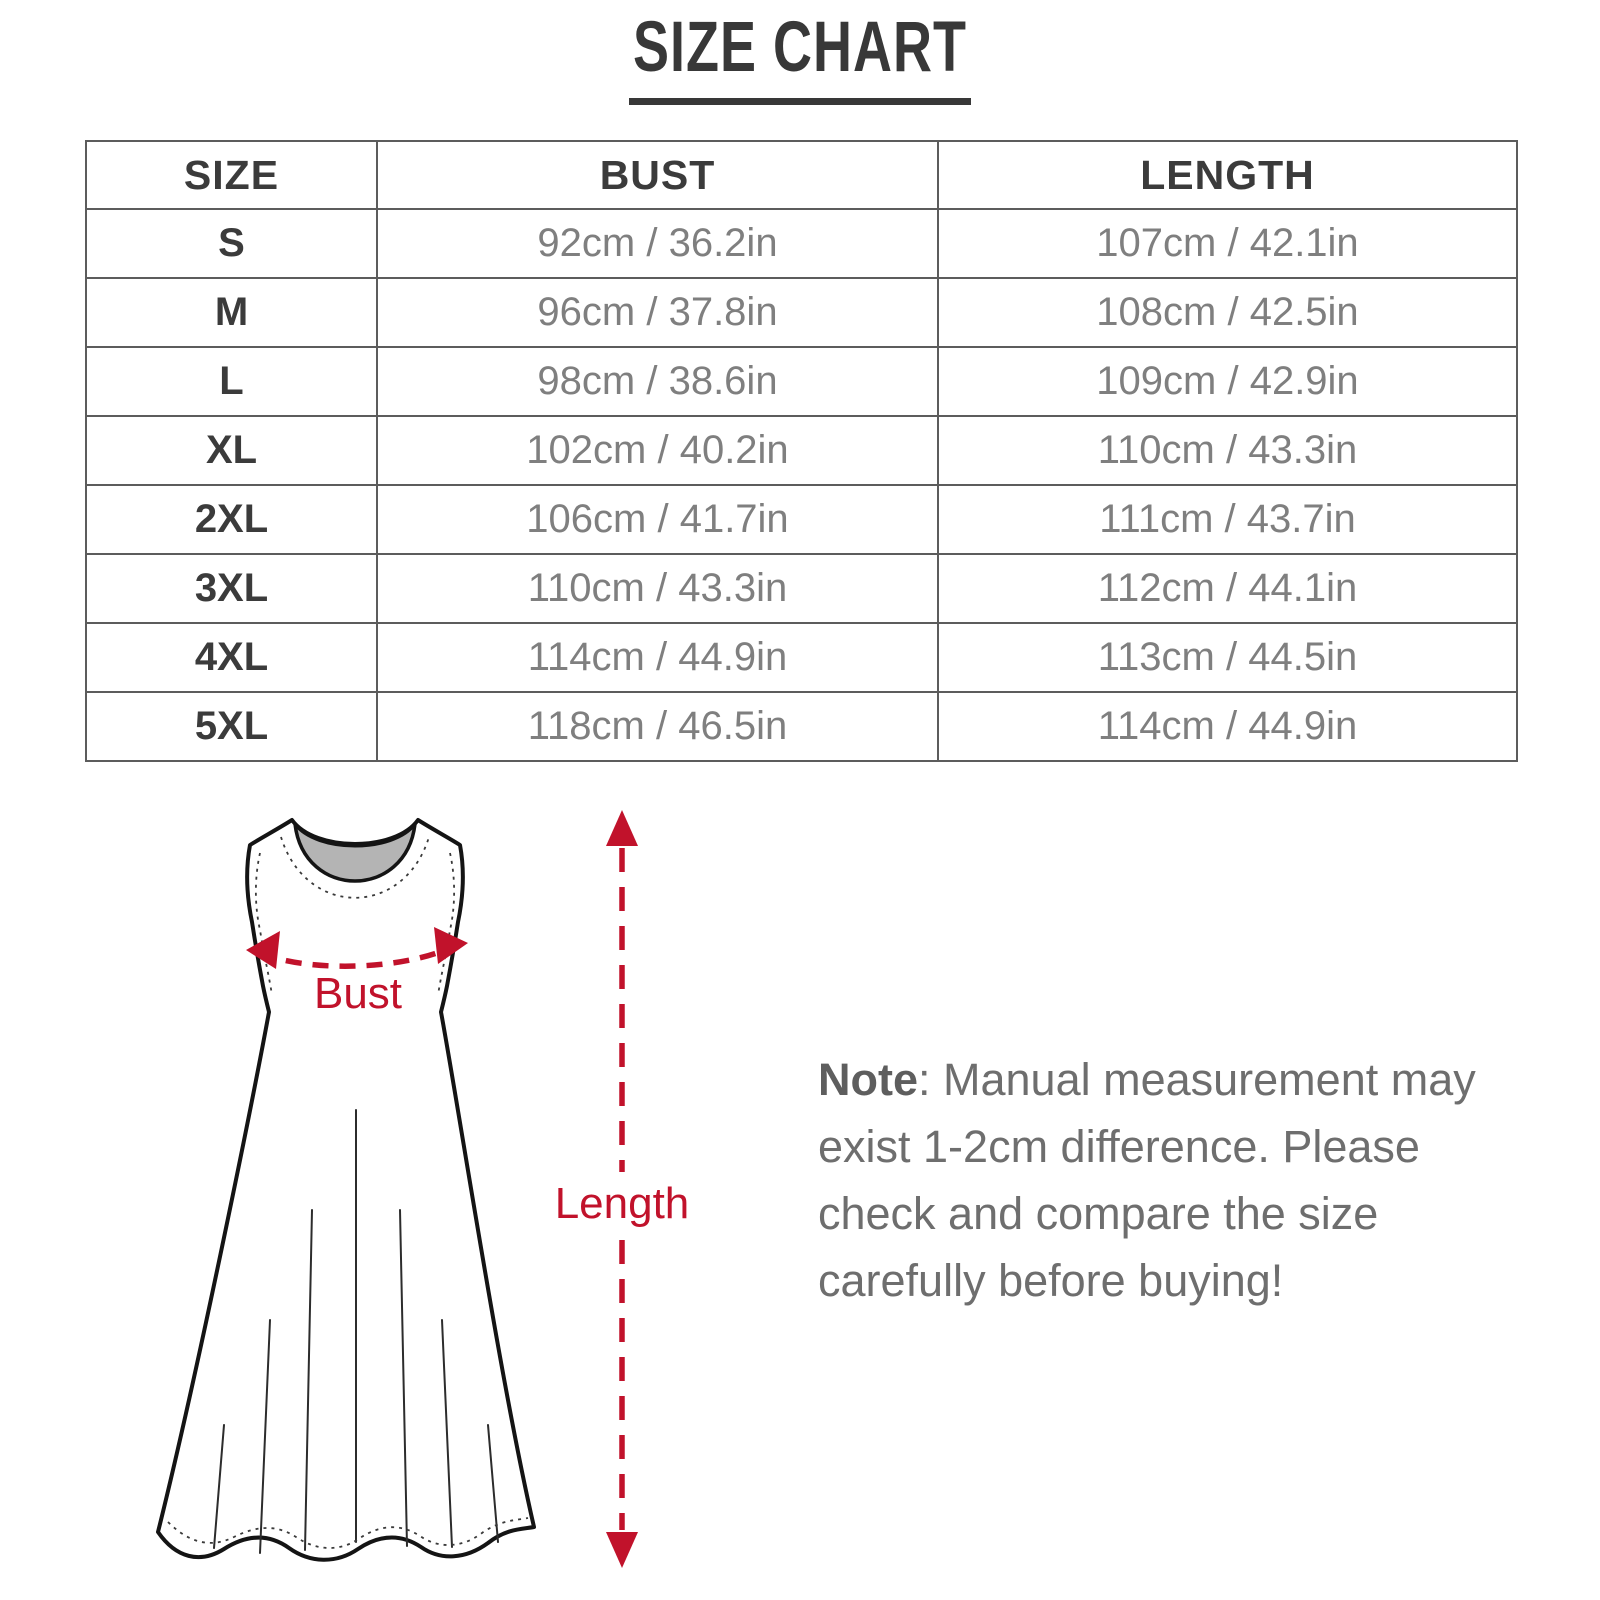  I want to click on length-arrowhead-bottom, so click(622, 1550).